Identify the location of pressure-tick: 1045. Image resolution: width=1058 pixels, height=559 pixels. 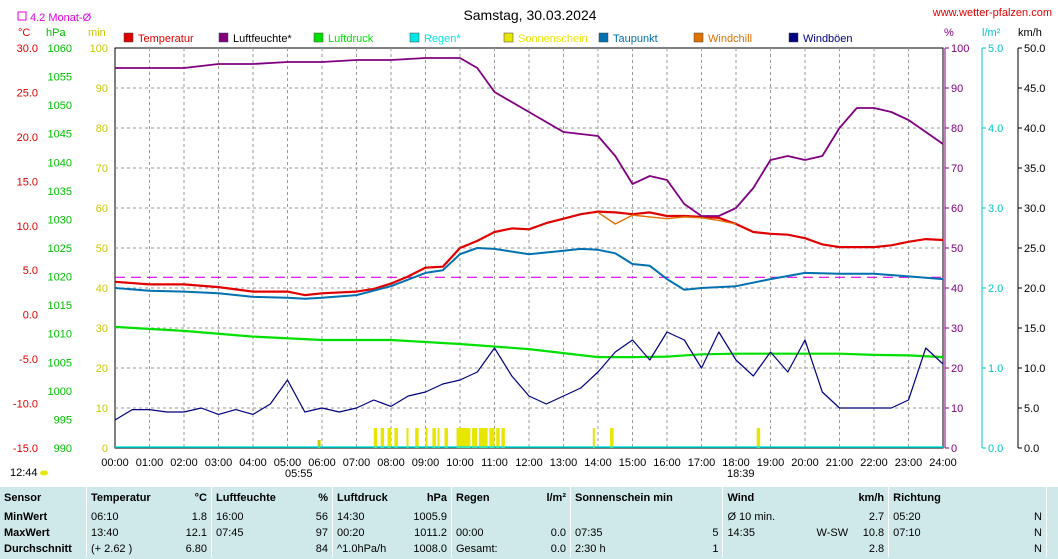
(60, 135).